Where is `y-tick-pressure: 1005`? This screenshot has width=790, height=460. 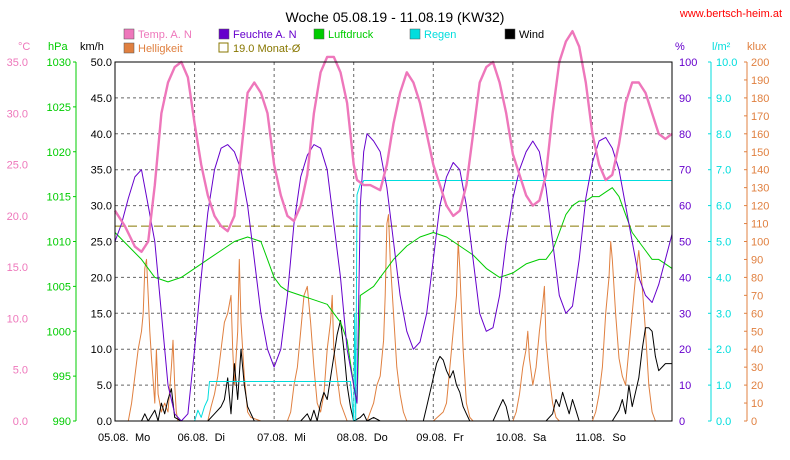 y-tick-pressure: 1005 is located at coordinates (59, 287).